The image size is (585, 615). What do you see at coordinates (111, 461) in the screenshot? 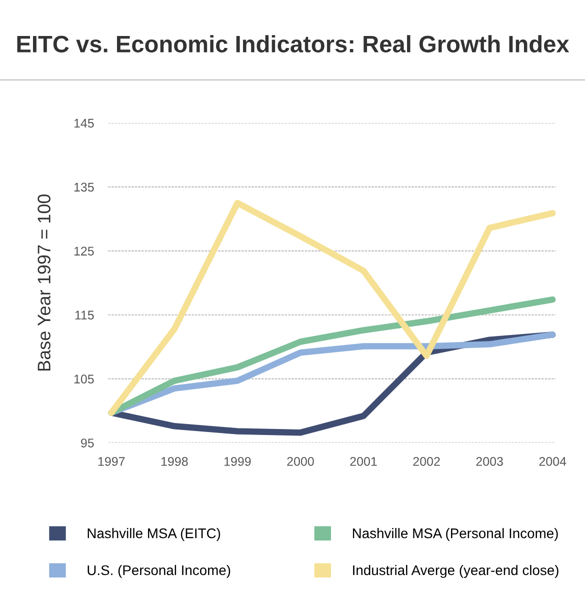
I see `x-tick-label: 1997` at bounding box center [111, 461].